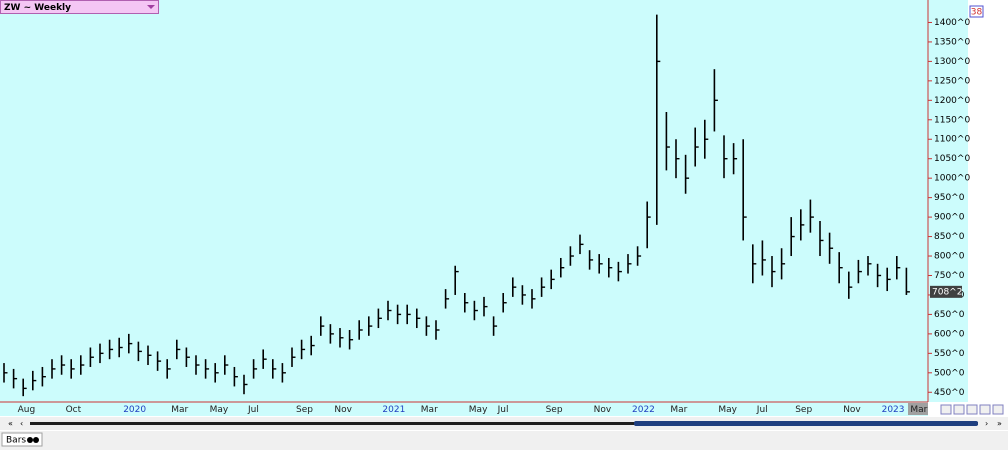 The height and width of the screenshot is (454, 1008). Describe the element at coordinates (37, 8) in the screenshot. I see `chart-title: ZW ~ Weekly` at that location.